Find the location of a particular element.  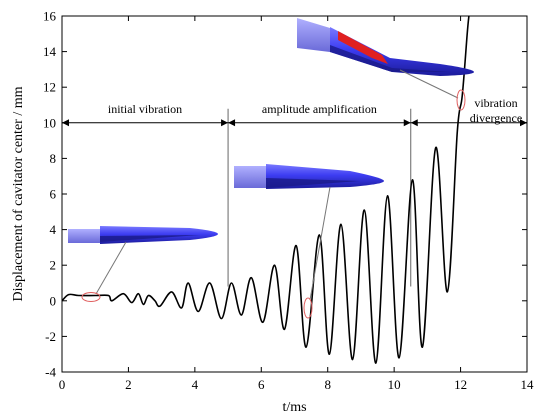

leader-line-divergence is located at coordinates (429, 84).